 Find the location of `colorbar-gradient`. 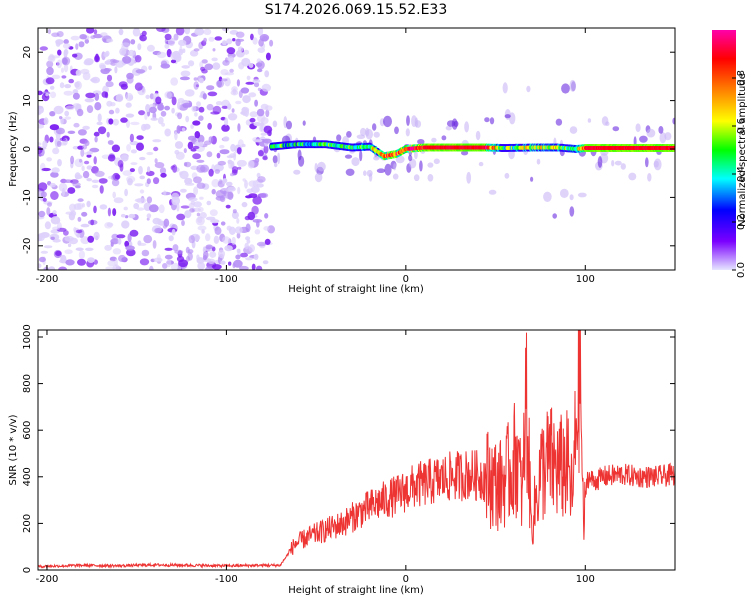

colorbar-gradient is located at coordinates (724, 150).